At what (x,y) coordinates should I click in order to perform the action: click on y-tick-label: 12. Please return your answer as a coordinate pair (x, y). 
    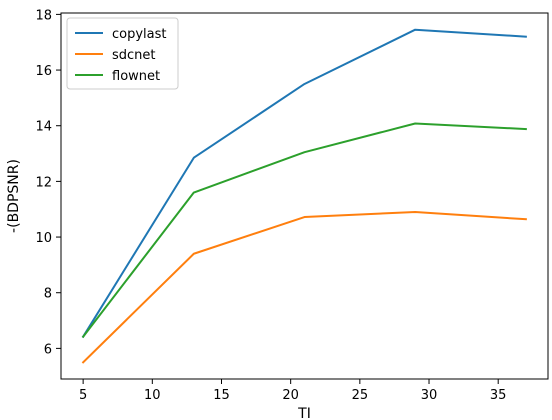
    Looking at the image, I should click on (43, 182).